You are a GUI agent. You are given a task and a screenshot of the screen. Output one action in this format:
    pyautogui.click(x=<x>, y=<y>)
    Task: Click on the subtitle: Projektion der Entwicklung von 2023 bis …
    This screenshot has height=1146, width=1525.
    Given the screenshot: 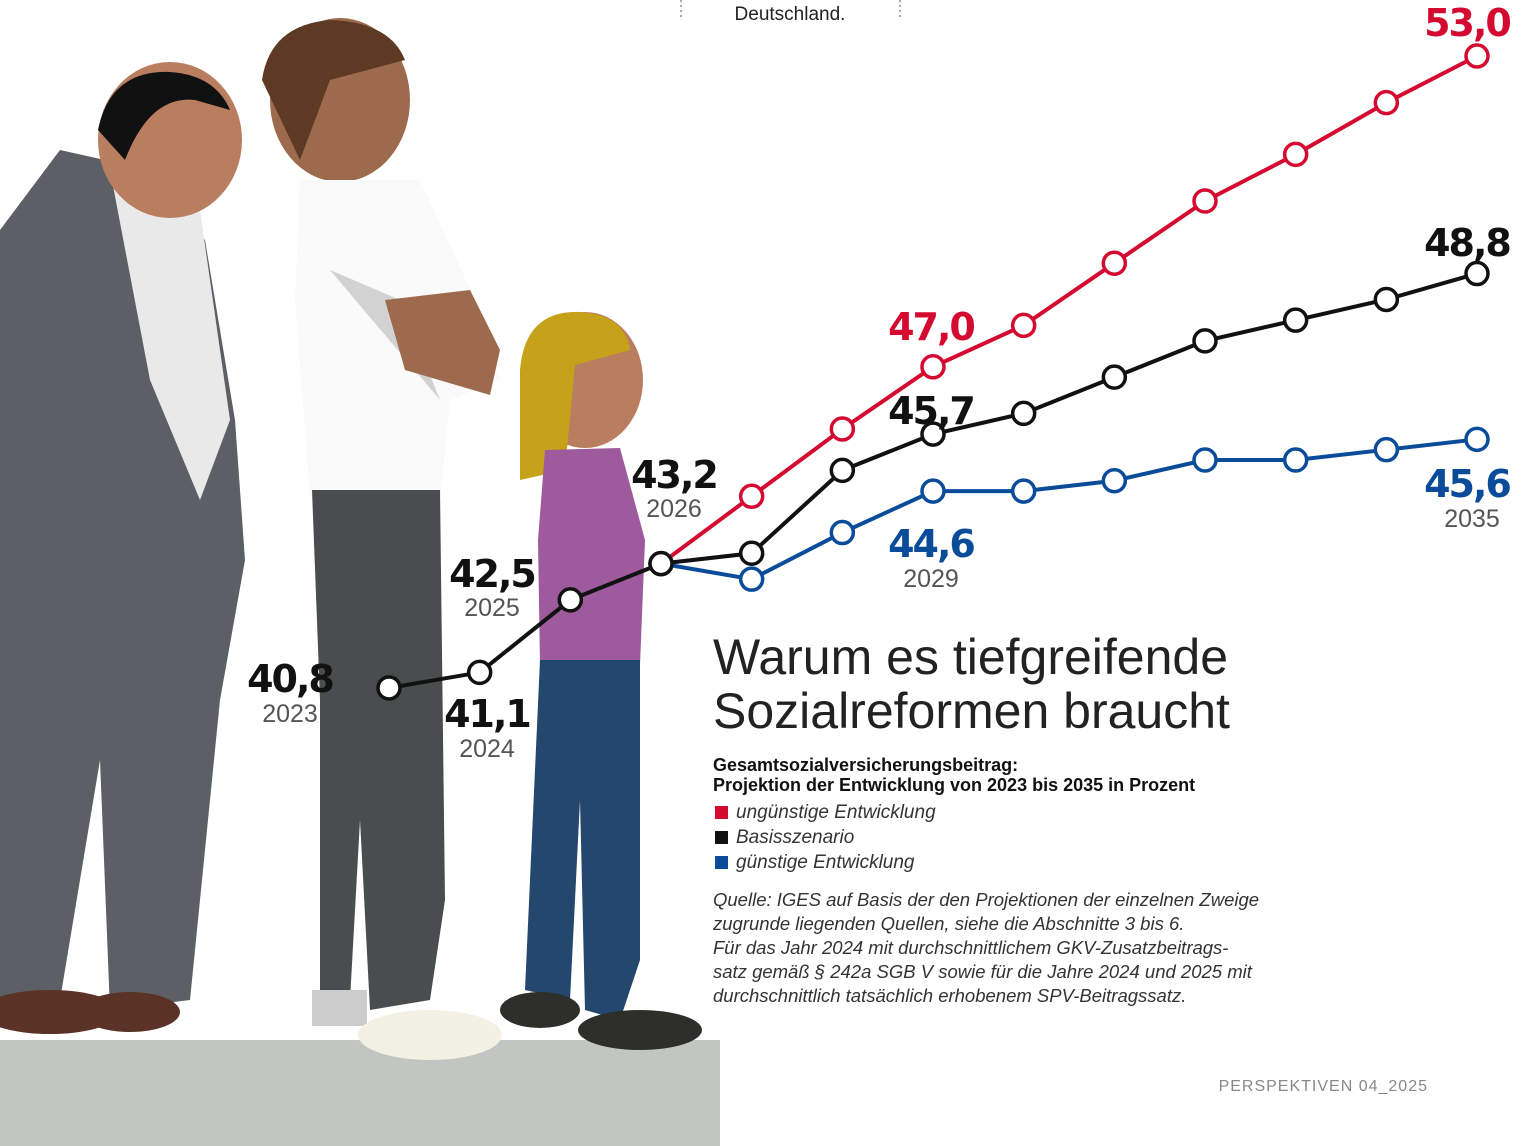 What is the action you would take?
    pyautogui.click(x=954, y=785)
    